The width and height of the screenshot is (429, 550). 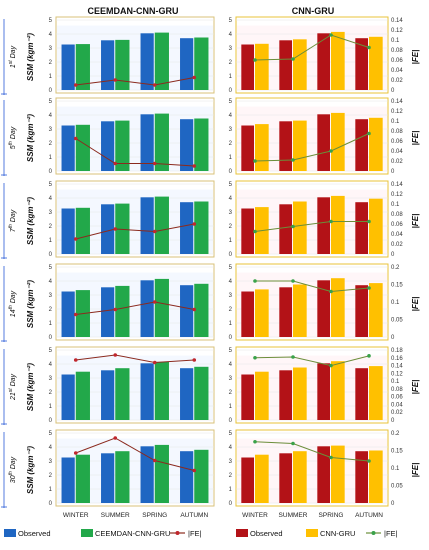 I want to click on day-label: 1st Day, so click(x=12, y=56).